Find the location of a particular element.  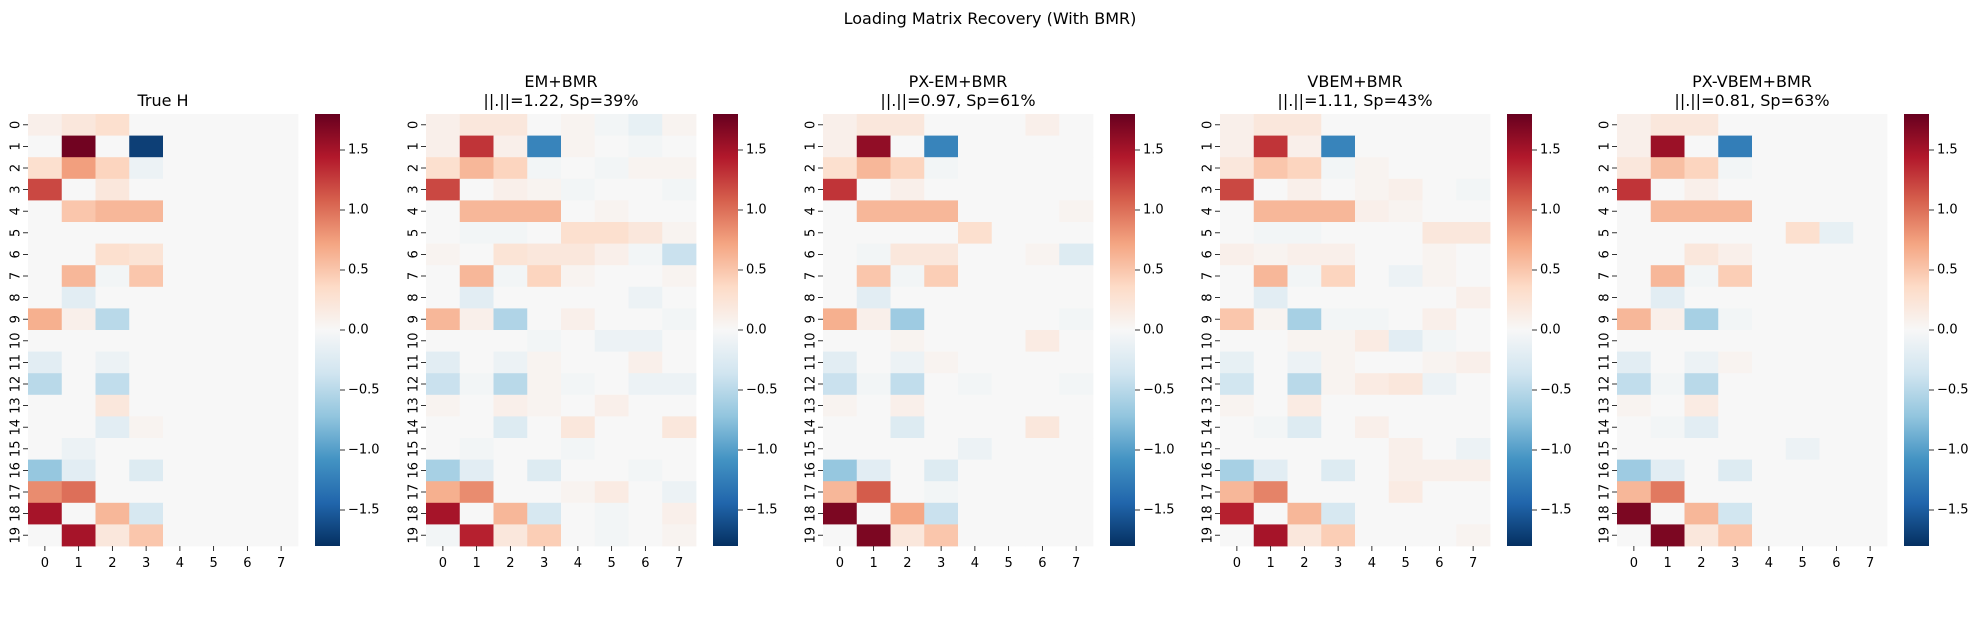

x-tick-label: 2 is located at coordinates (1701, 563).